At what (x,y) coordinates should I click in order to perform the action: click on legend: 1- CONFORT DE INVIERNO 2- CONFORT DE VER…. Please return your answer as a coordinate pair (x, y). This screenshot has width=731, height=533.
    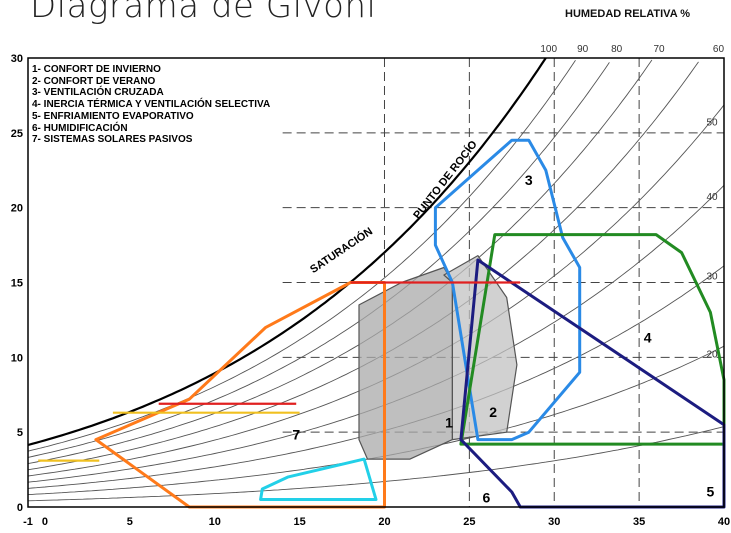
    Looking at the image, I should click on (151, 105).